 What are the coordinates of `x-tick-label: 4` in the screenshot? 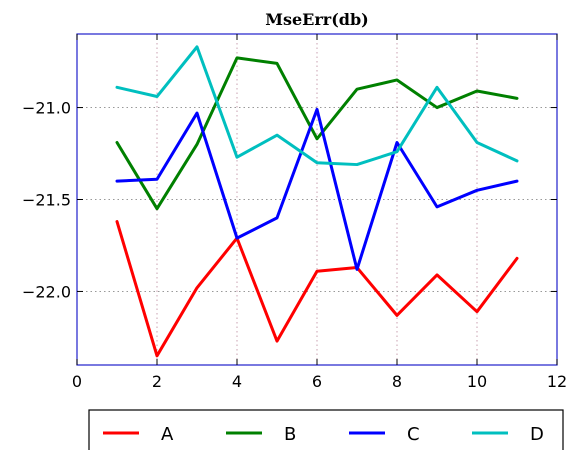 It's located at (237, 381).